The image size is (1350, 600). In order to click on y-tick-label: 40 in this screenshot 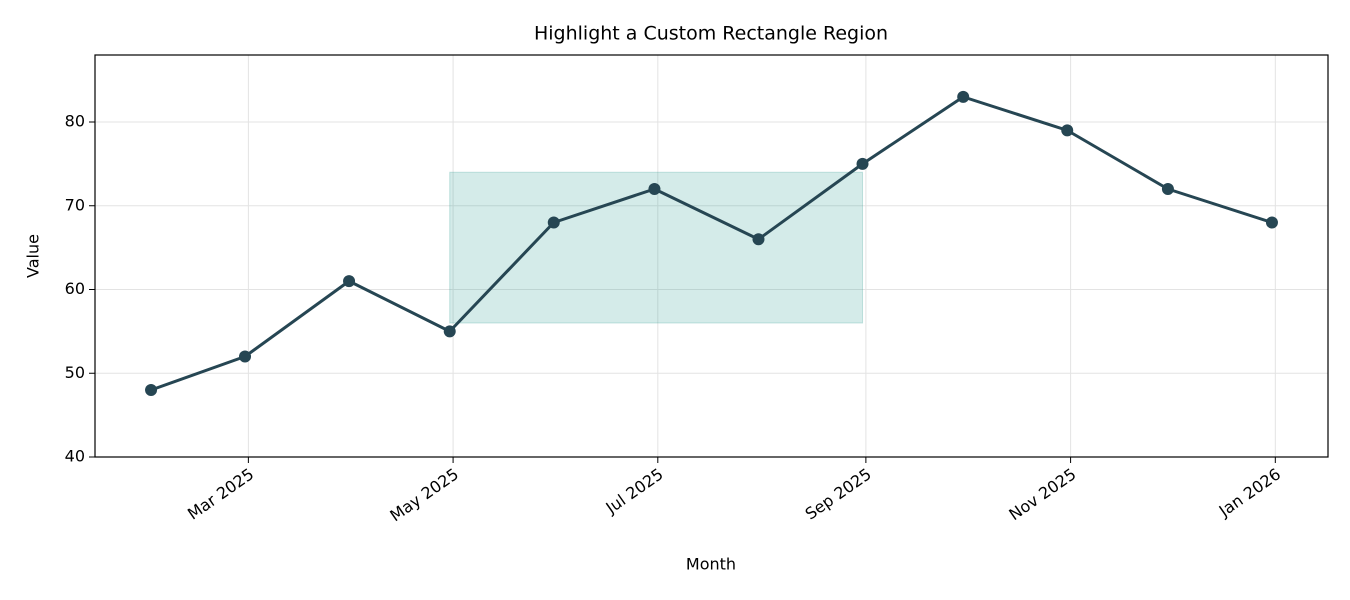, I will do `click(75, 456)`.